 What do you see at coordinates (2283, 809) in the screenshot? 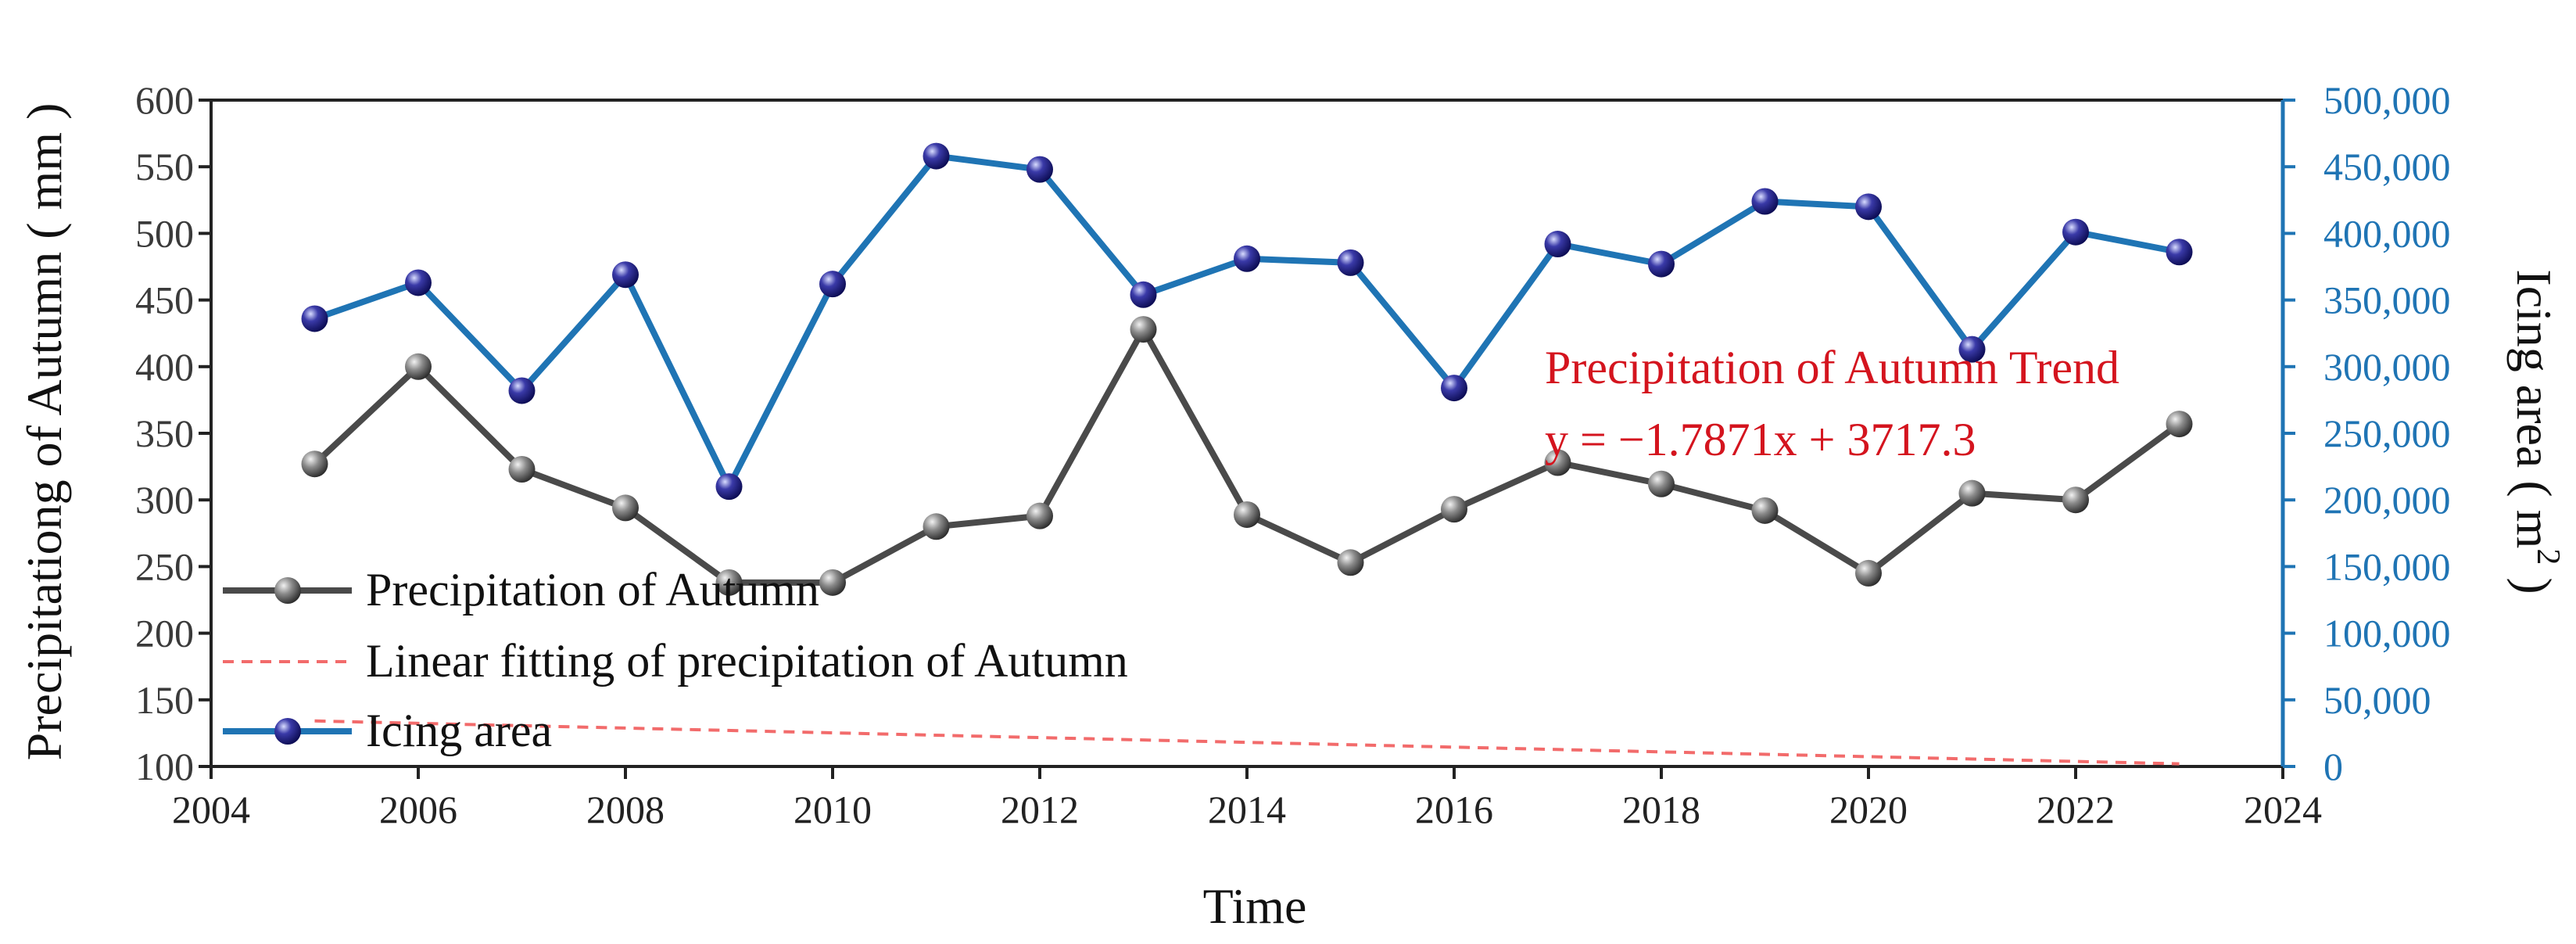
I see `x-tick-label: 2024` at bounding box center [2283, 809].